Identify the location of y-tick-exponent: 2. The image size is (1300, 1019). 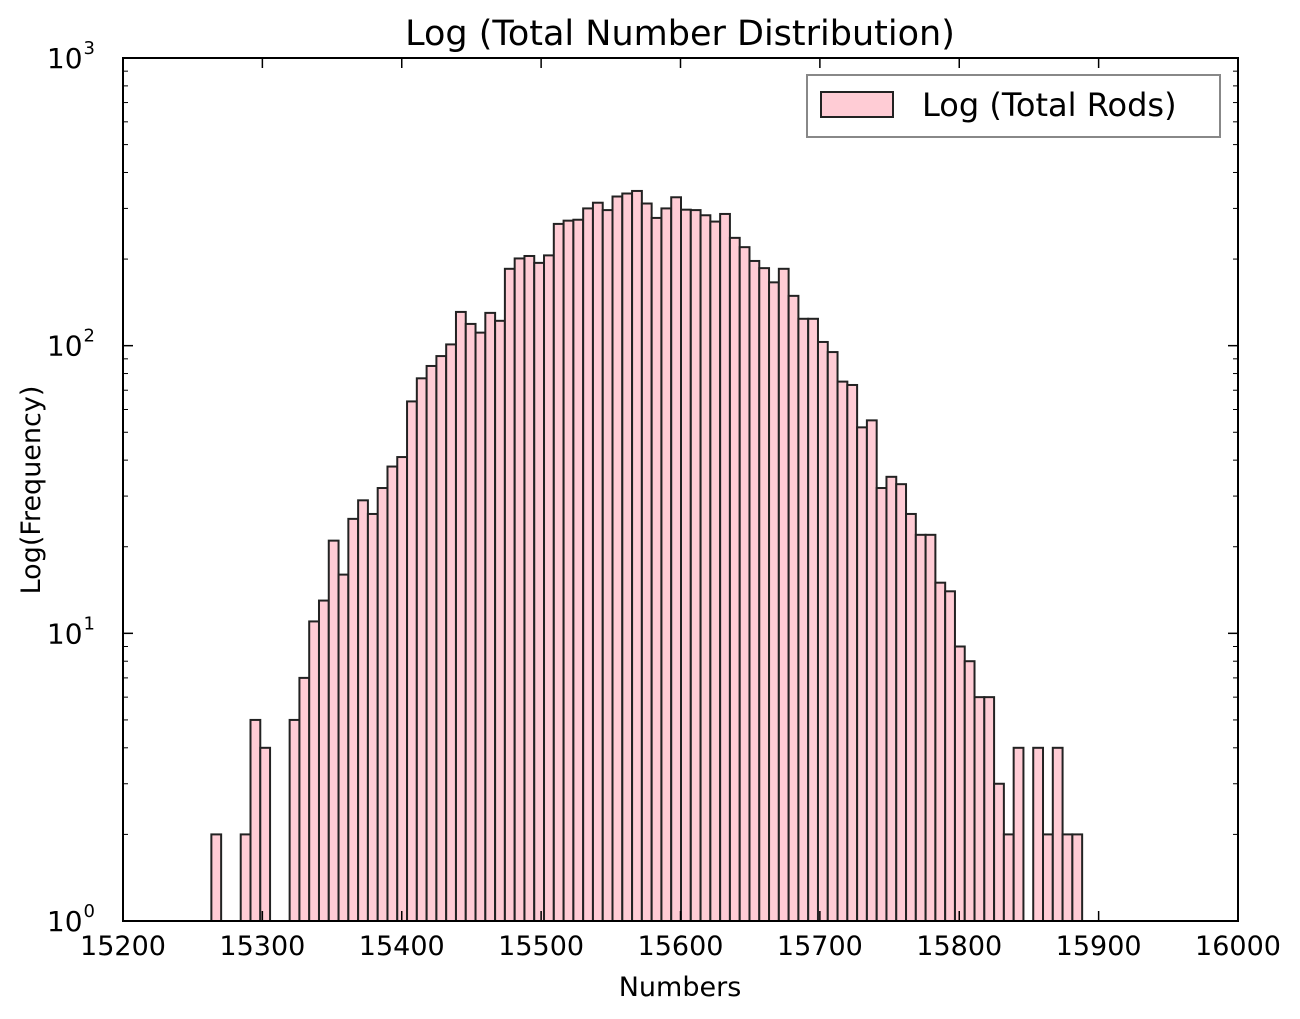
(89, 336).